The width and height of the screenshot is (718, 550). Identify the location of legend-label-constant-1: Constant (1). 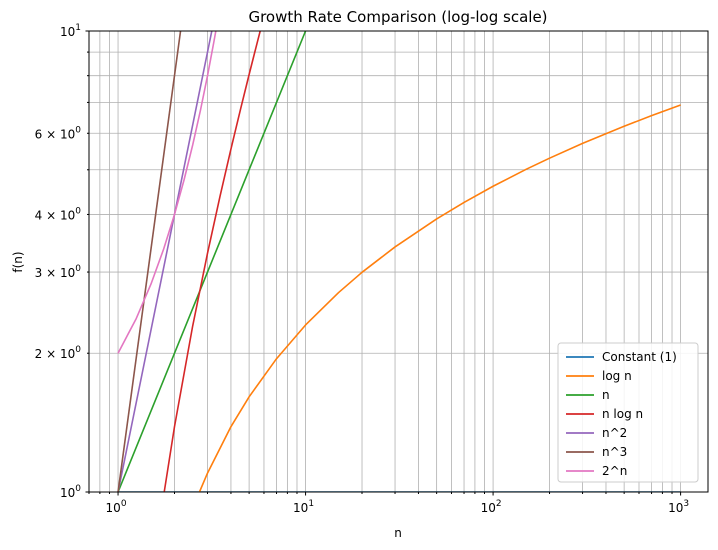
(639, 357).